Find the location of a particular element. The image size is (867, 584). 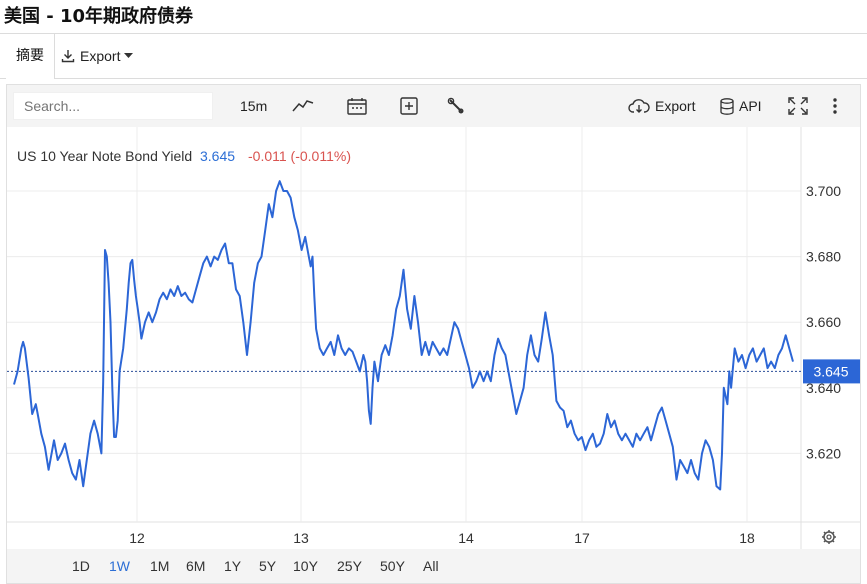

chart-type-button is located at coordinates (303, 106).